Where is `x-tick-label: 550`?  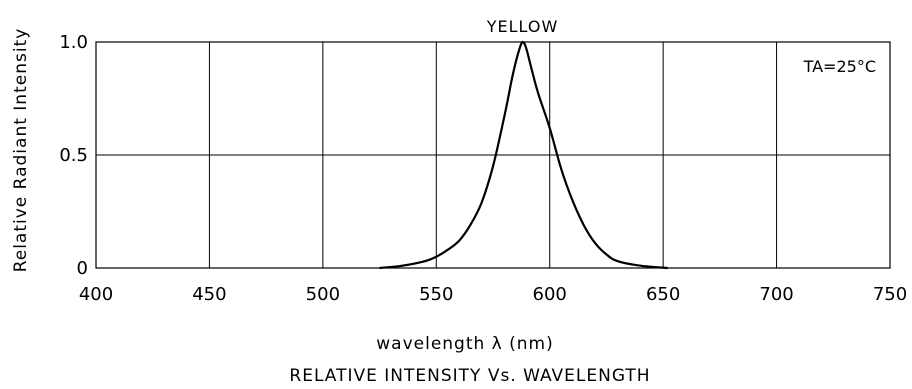 x-tick-label: 550 is located at coordinates (436, 294).